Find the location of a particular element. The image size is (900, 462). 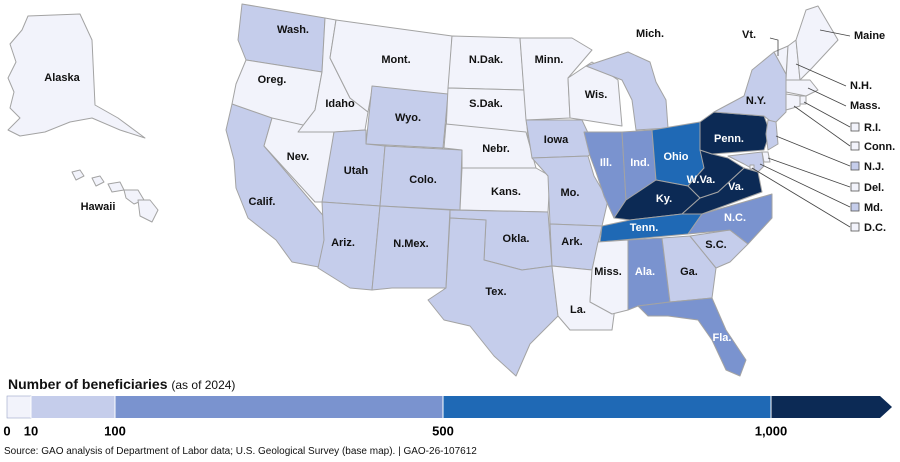

state-FL: Fla. is located at coordinates (692, 337).